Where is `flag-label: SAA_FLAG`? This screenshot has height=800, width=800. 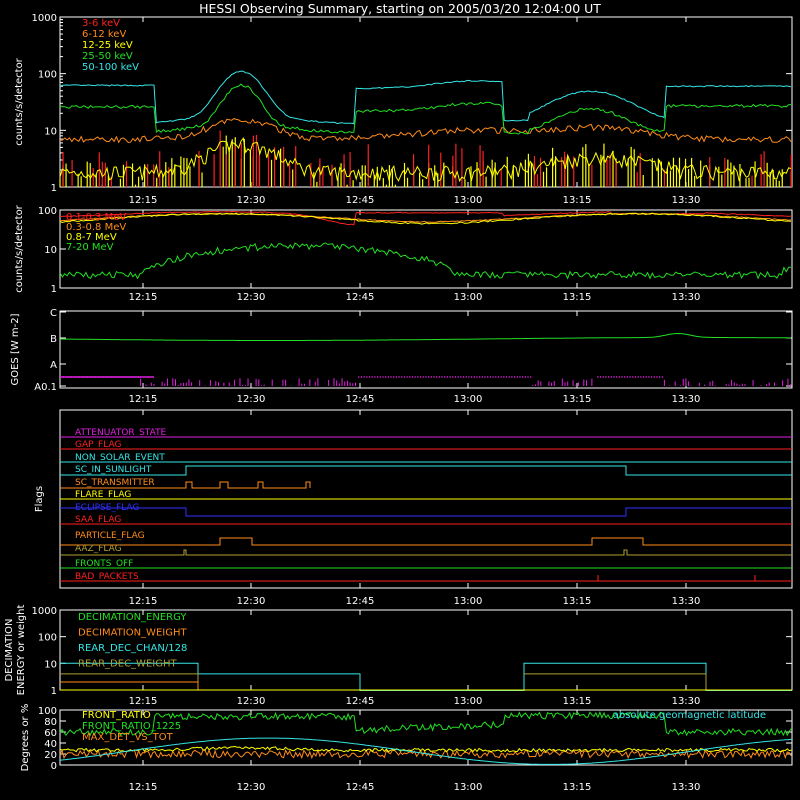
flag-label: SAA_FLAG is located at coordinates (98, 520).